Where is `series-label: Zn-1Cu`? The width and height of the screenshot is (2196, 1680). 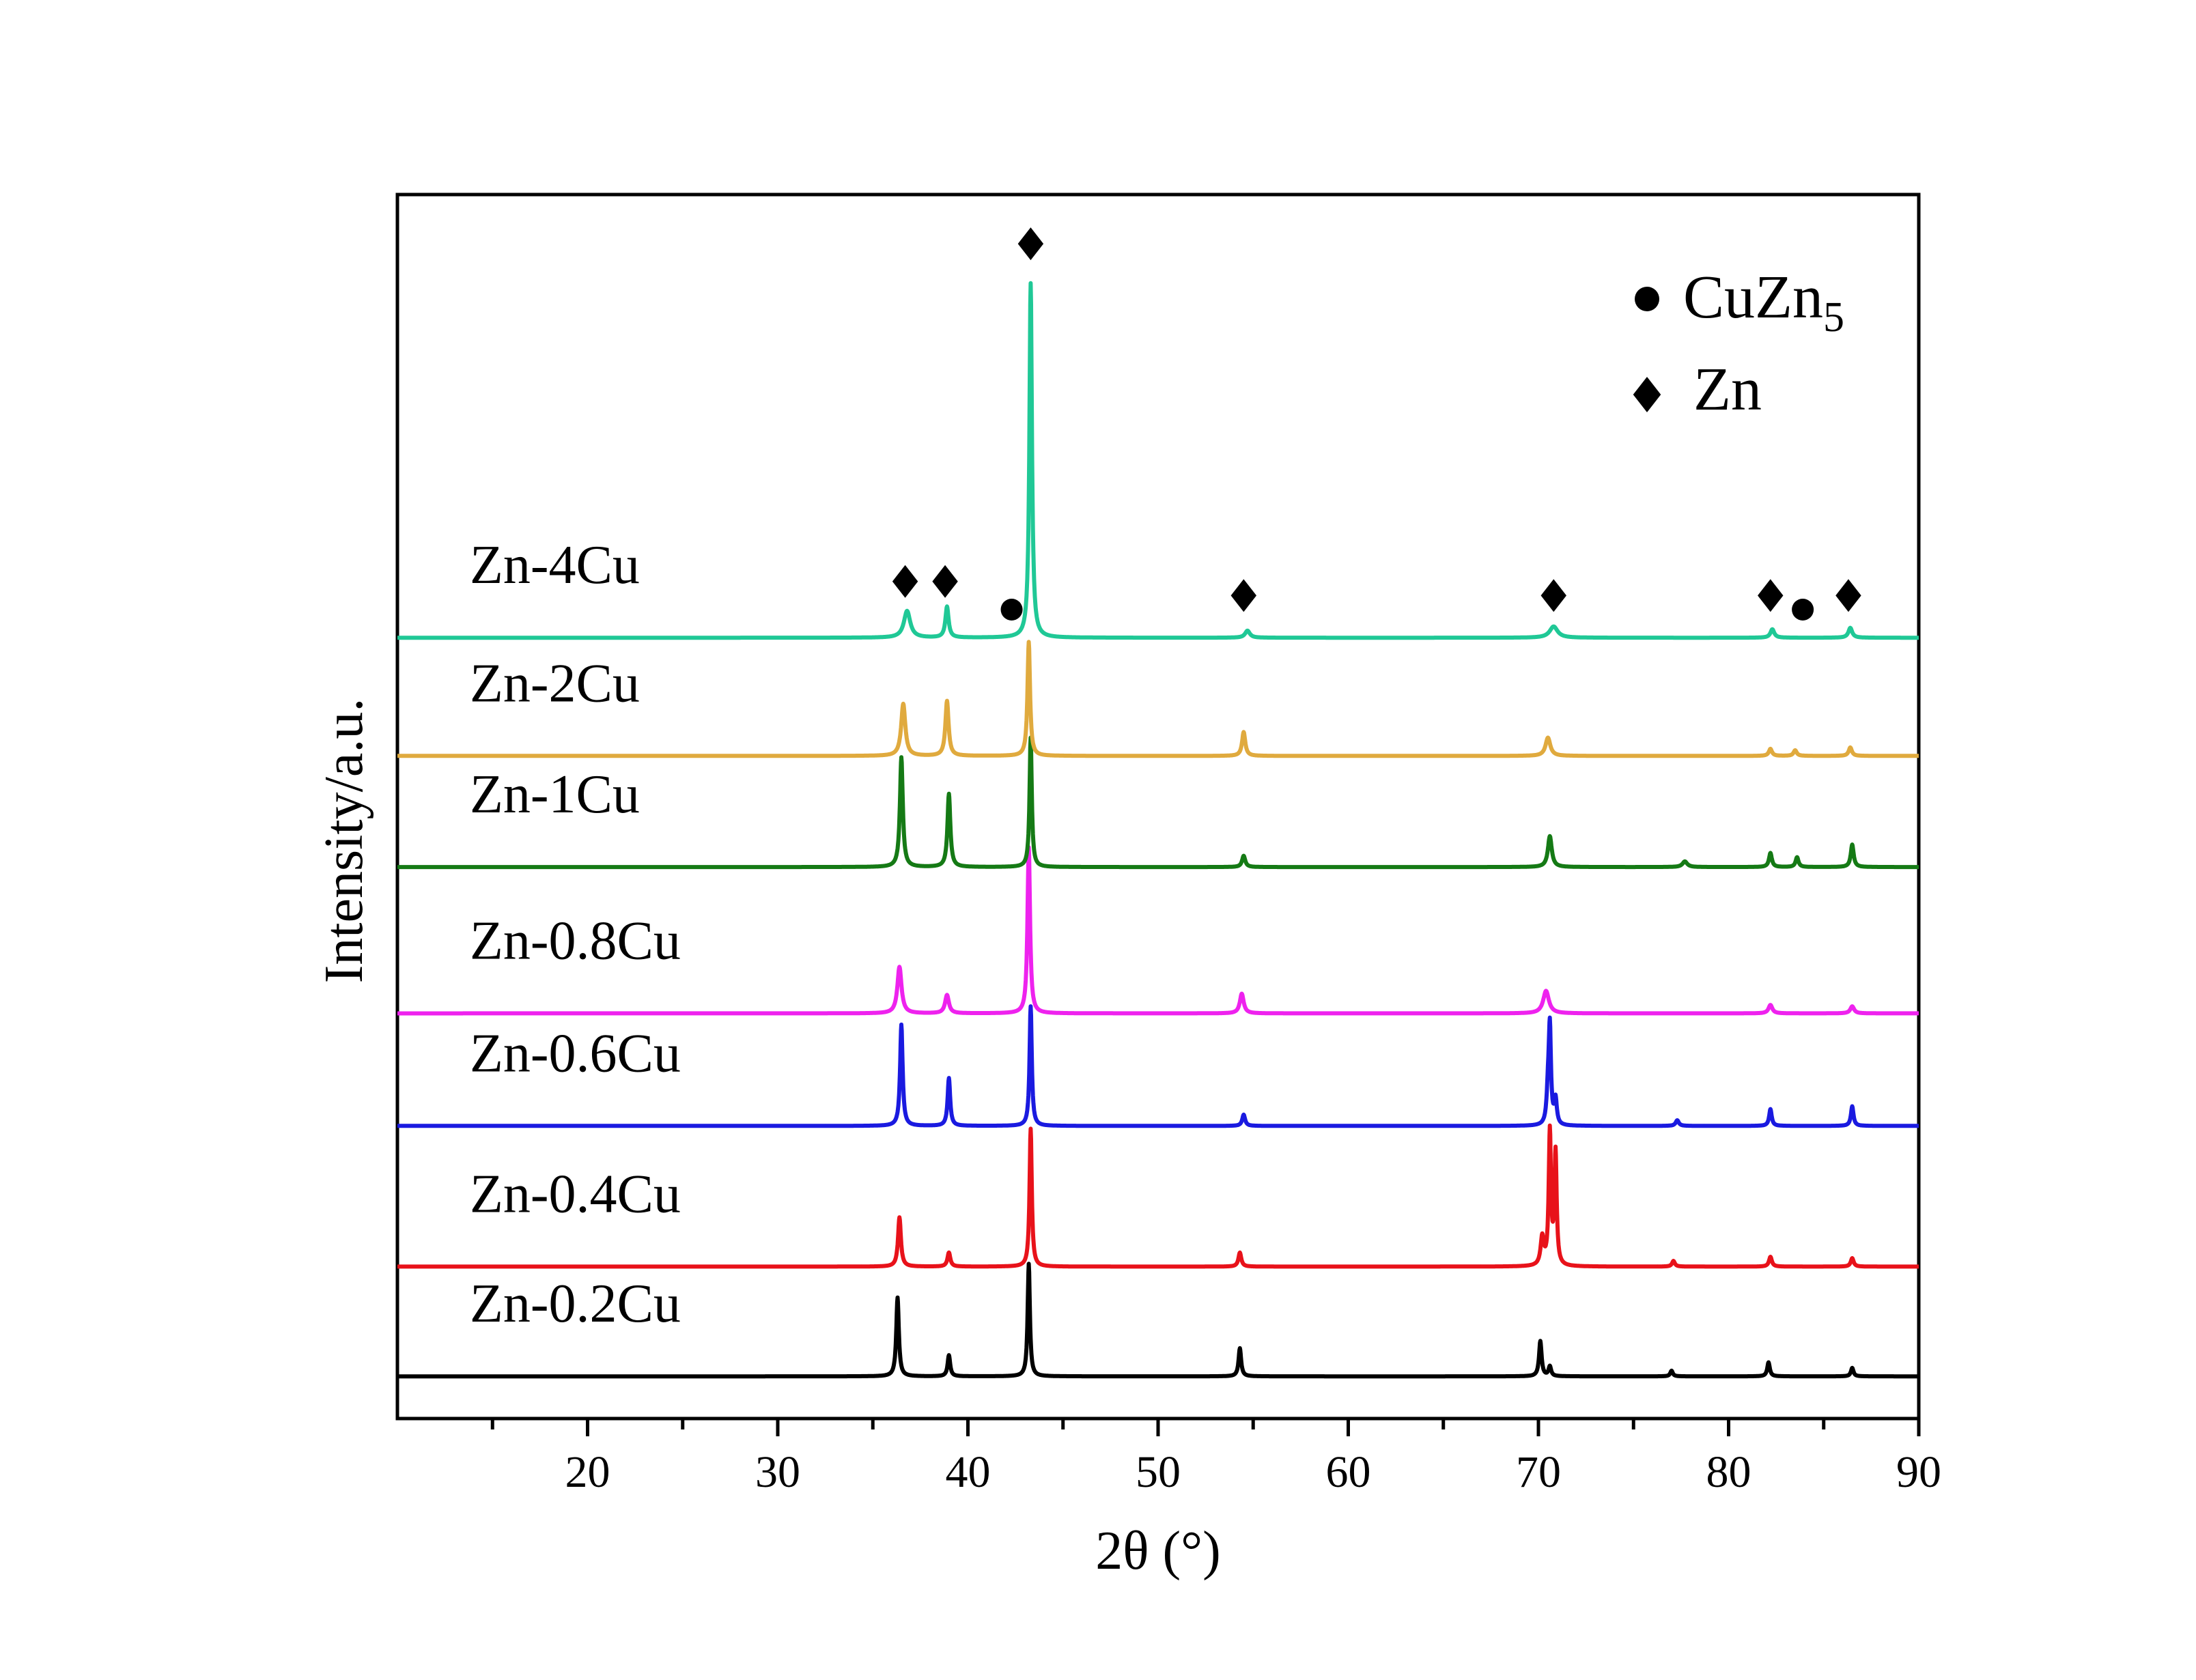 series-label: Zn-1Cu is located at coordinates (555, 795).